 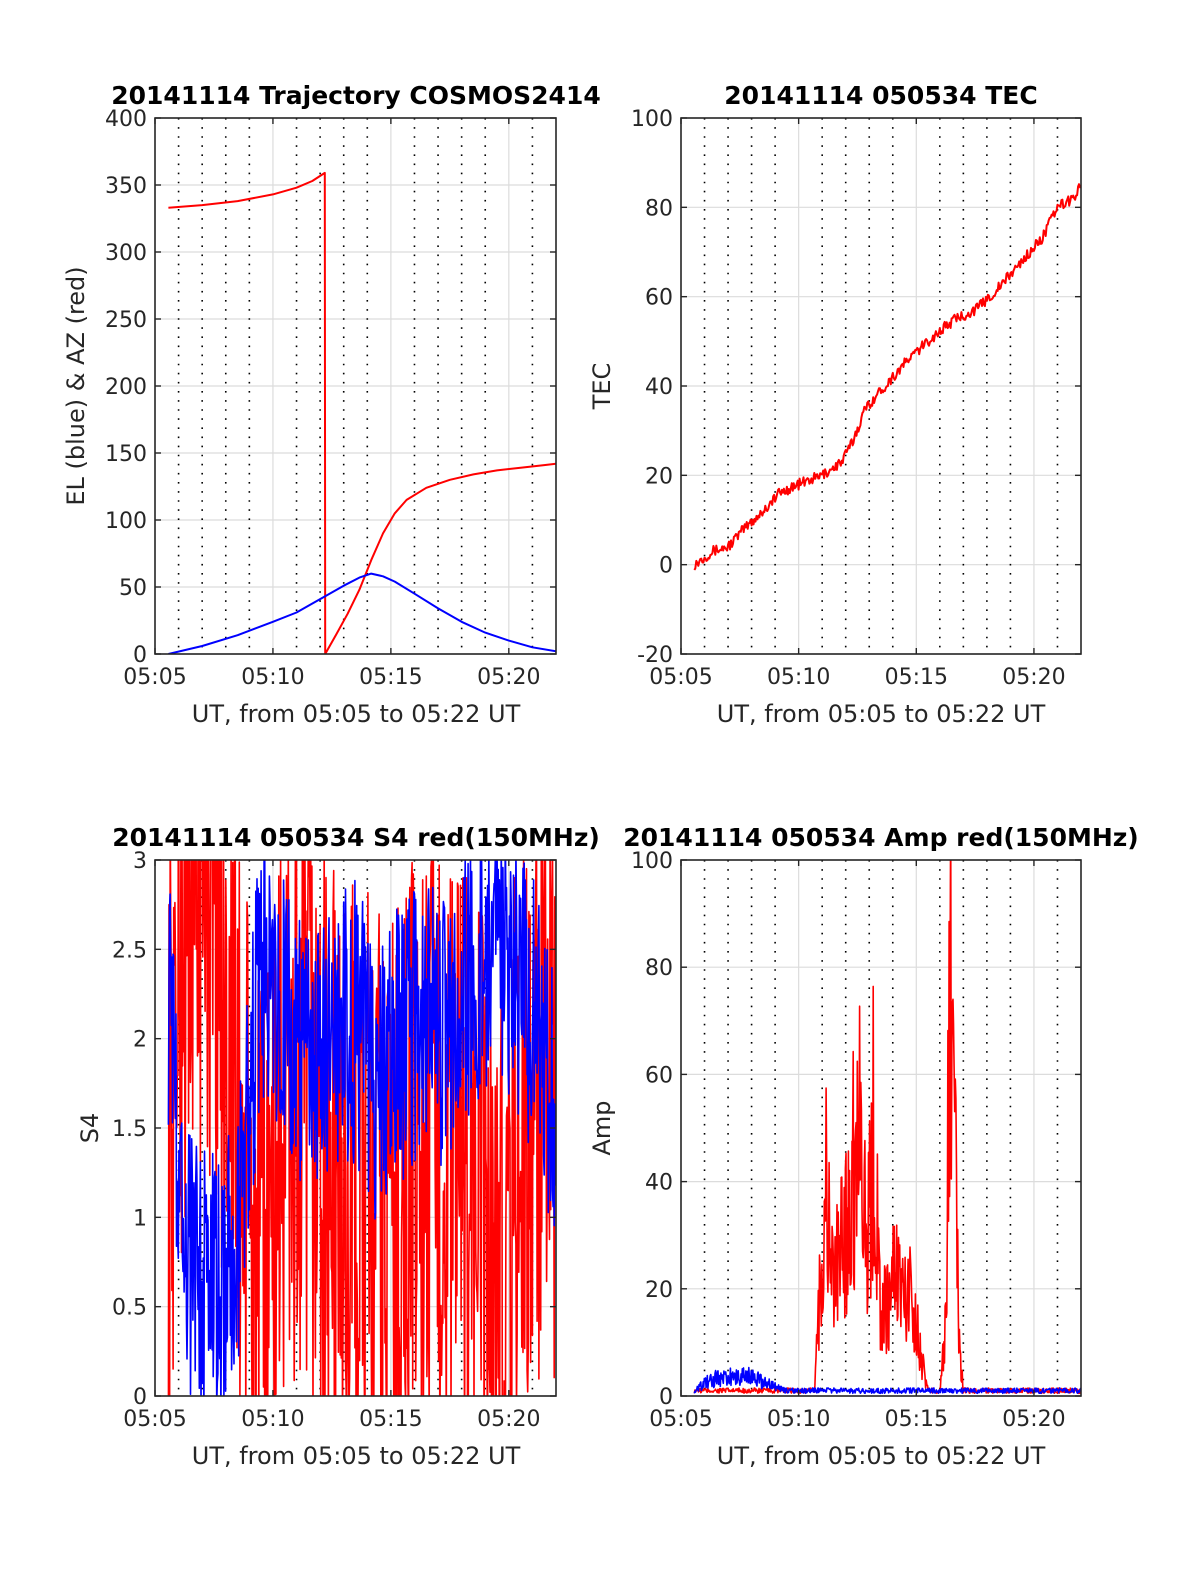 I want to click on tec-title: 20141114 050534 TEC, so click(x=880, y=95).